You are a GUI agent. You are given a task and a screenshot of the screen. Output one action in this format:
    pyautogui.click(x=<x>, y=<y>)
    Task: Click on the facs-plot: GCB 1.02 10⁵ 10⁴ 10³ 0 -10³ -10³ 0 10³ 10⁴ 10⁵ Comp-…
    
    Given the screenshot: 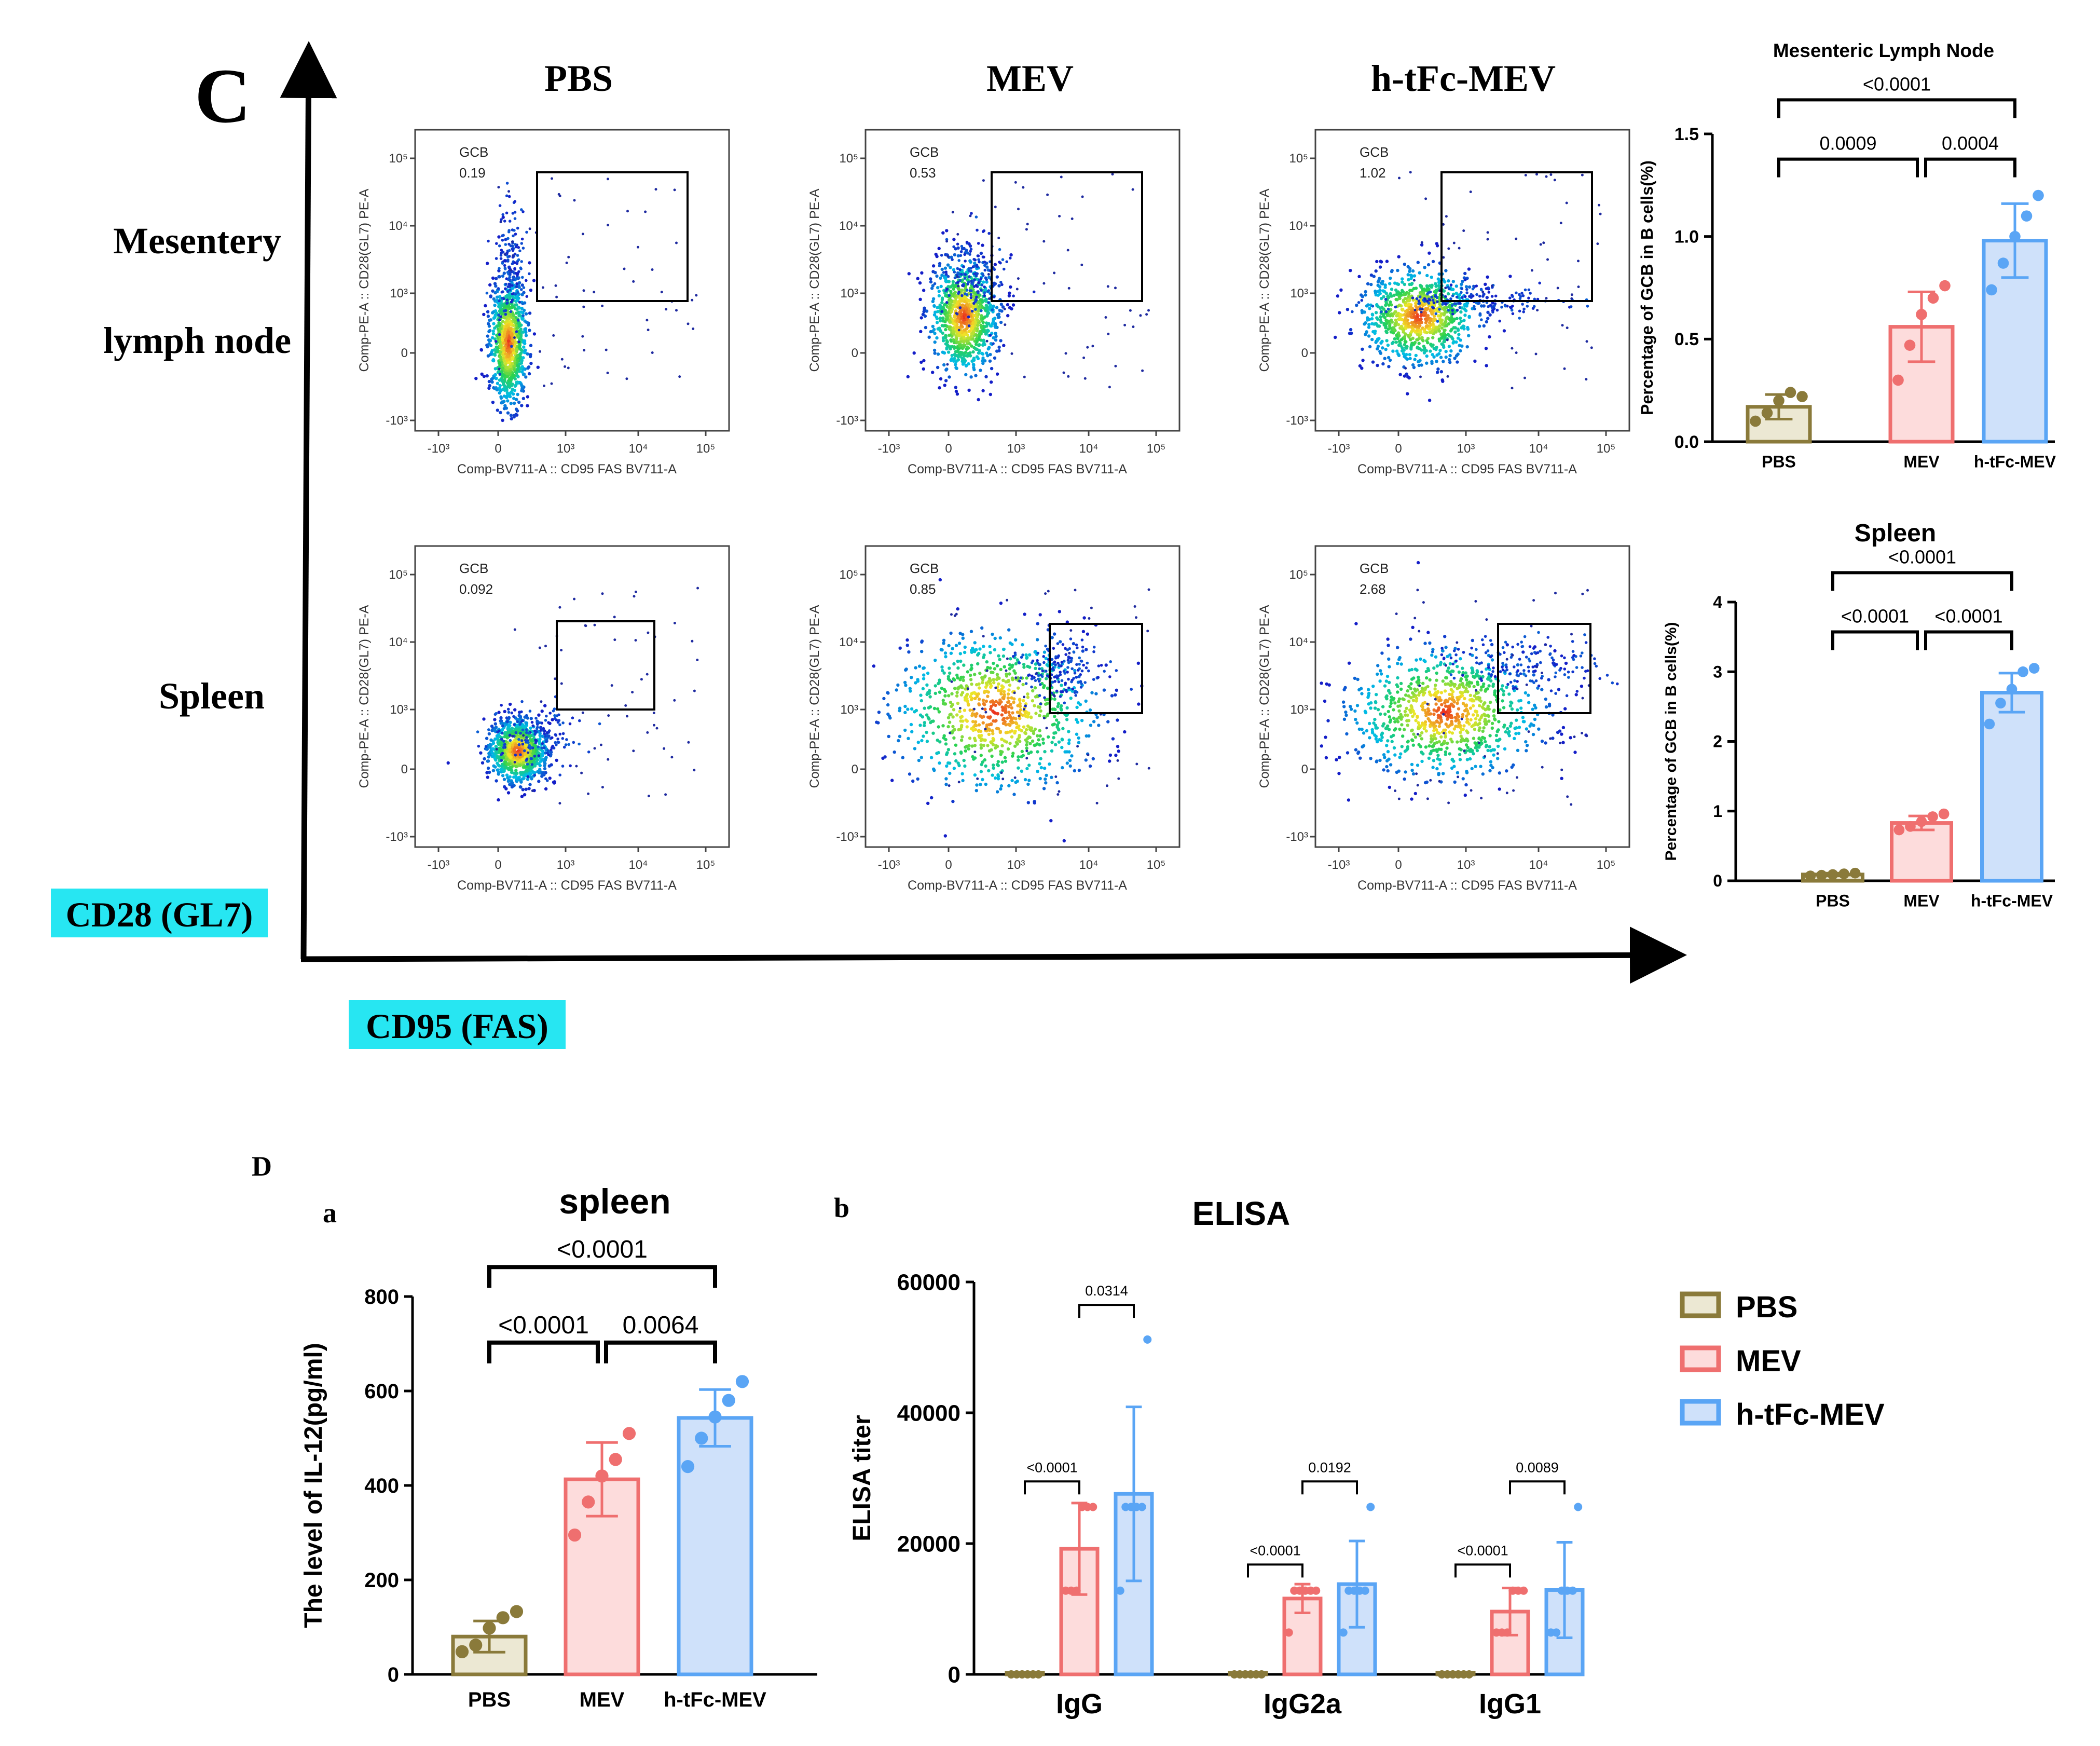 What is the action you would take?
    pyautogui.click(x=1443, y=302)
    